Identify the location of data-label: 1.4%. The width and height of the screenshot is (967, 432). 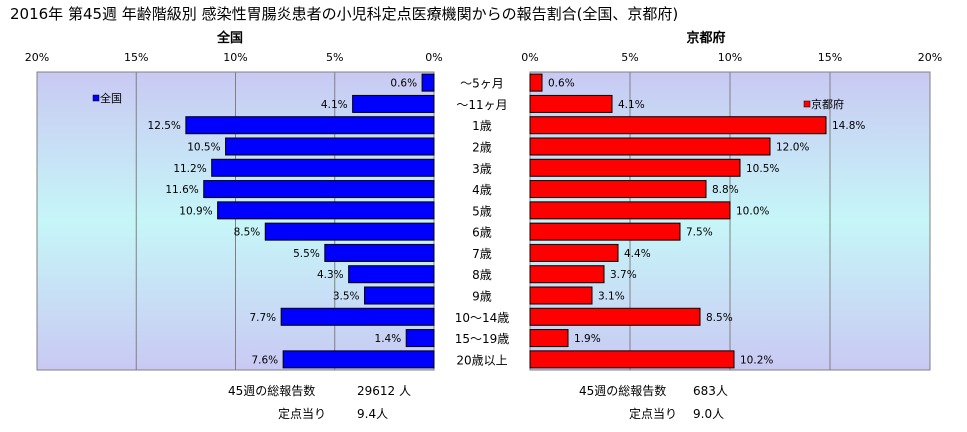
(388, 339).